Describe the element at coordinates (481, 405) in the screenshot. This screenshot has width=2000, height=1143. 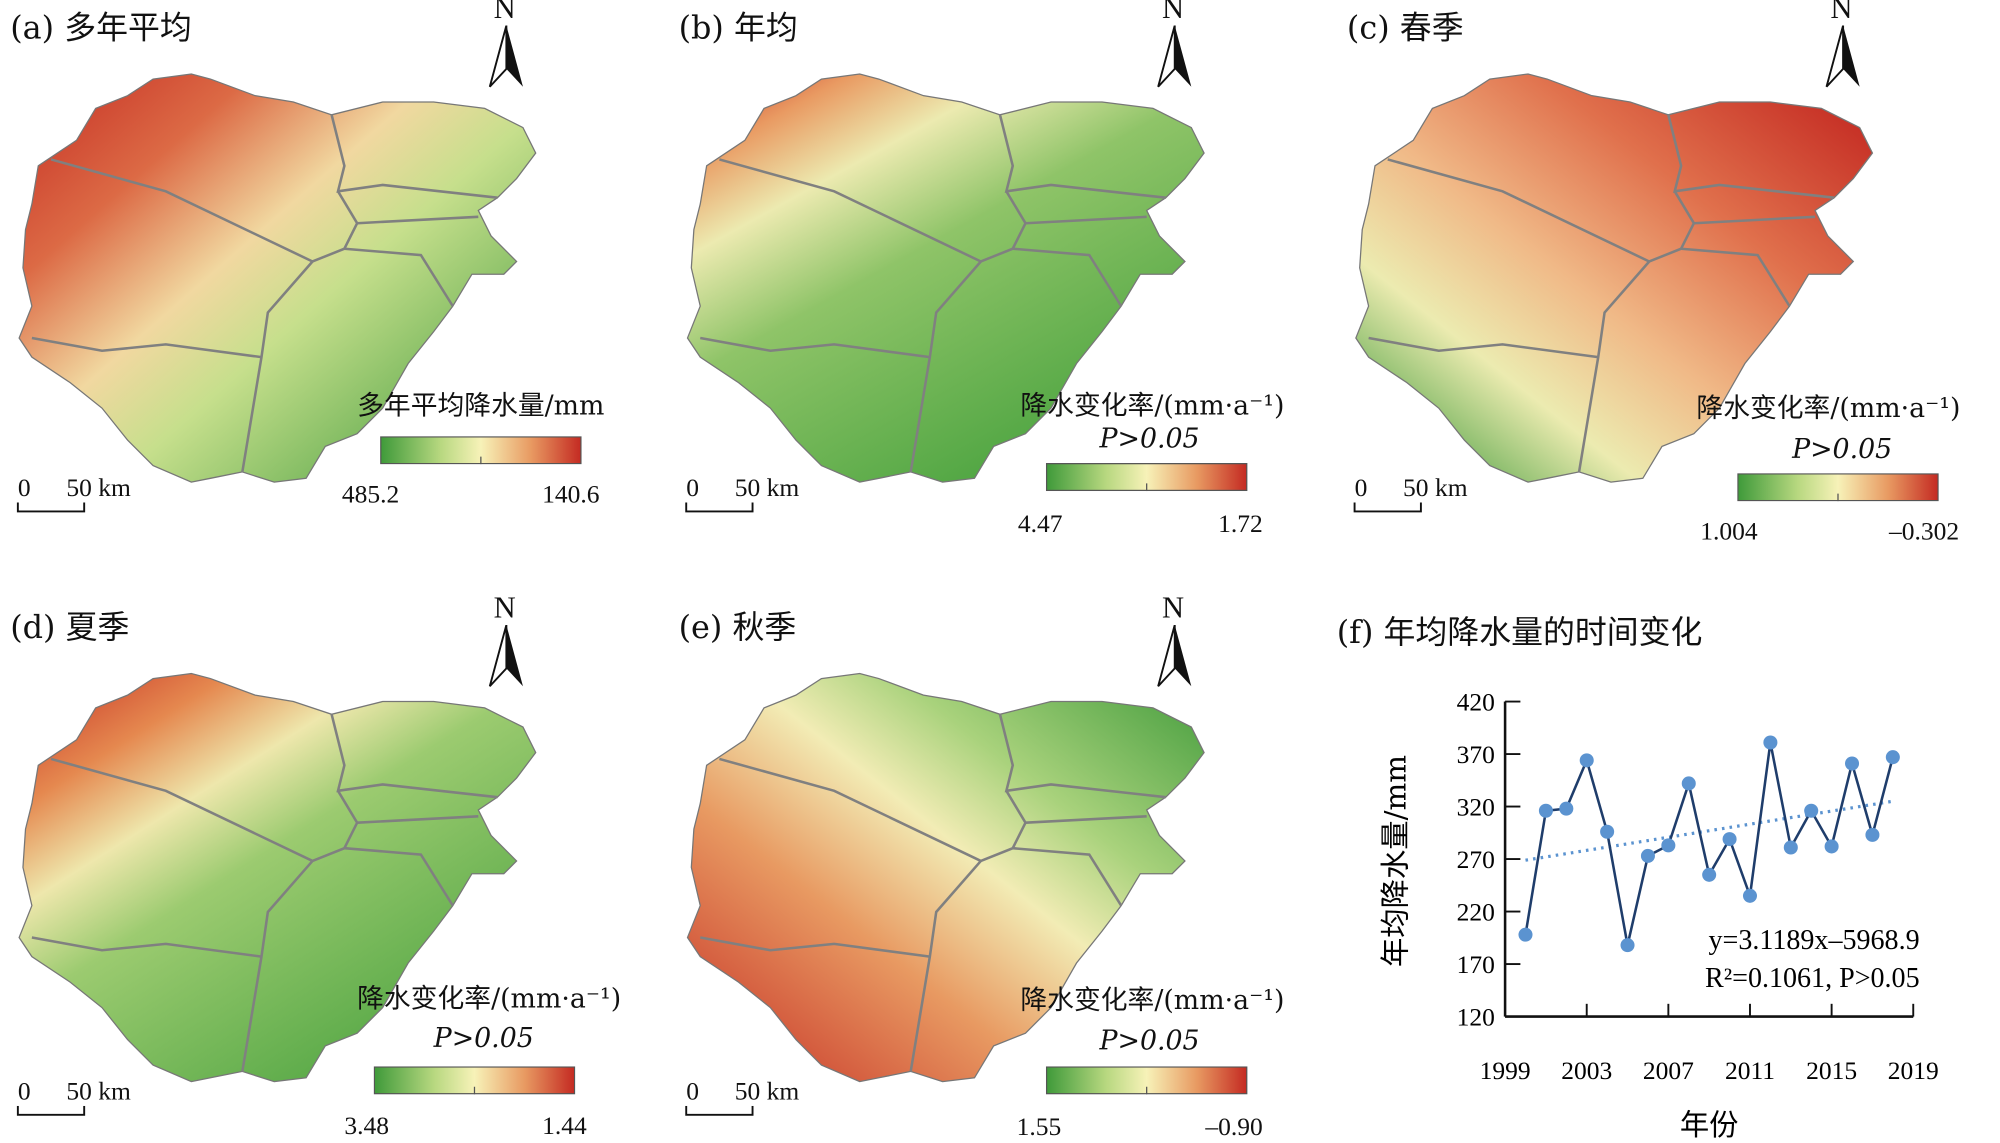
I see `legend-title: 多年平均降水量/mm` at that location.